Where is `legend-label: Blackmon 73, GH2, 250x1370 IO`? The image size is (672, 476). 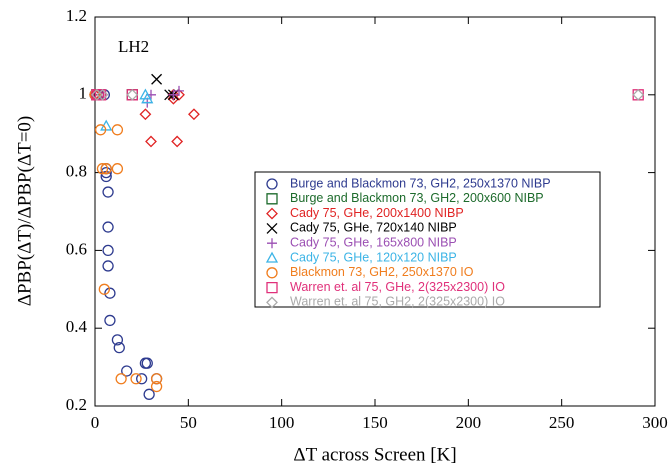 legend-label: Blackmon 73, GH2, 250x1370 IO is located at coordinates (382, 272).